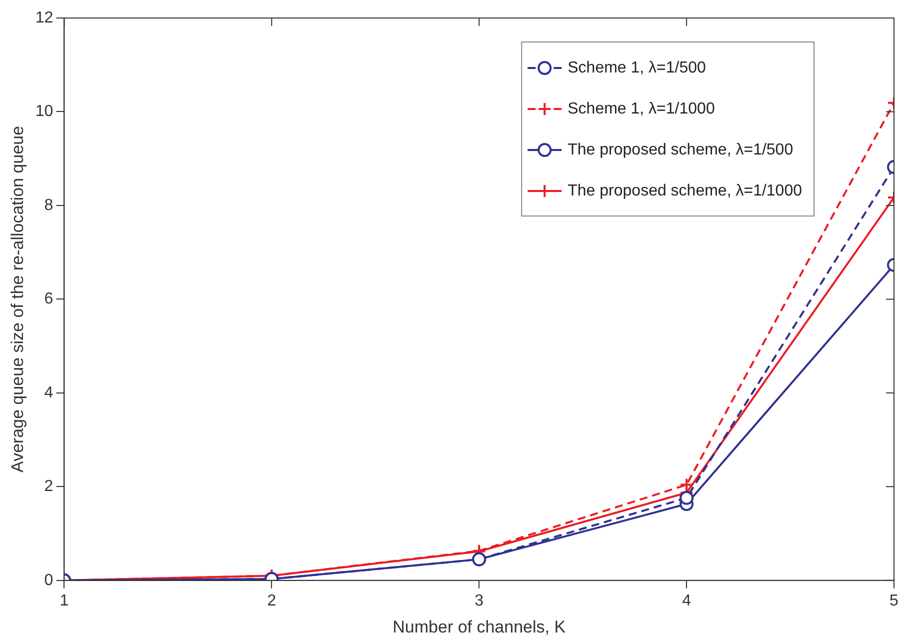 The width and height of the screenshot is (924, 644). I want to click on y-tick-label: 10, so click(44, 111).